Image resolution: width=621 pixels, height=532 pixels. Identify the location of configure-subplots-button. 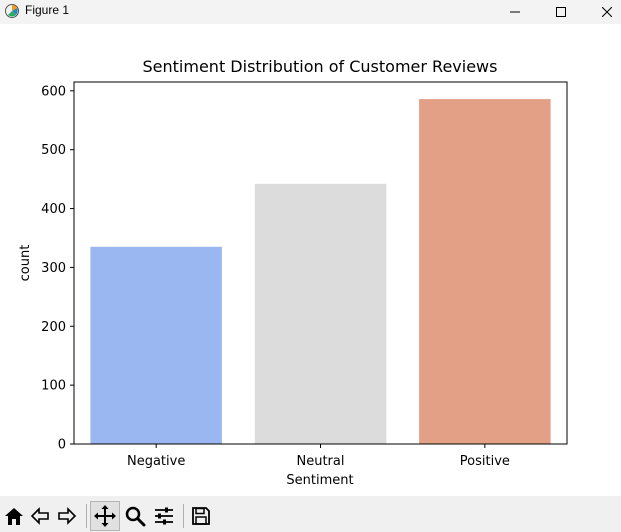
(164, 516).